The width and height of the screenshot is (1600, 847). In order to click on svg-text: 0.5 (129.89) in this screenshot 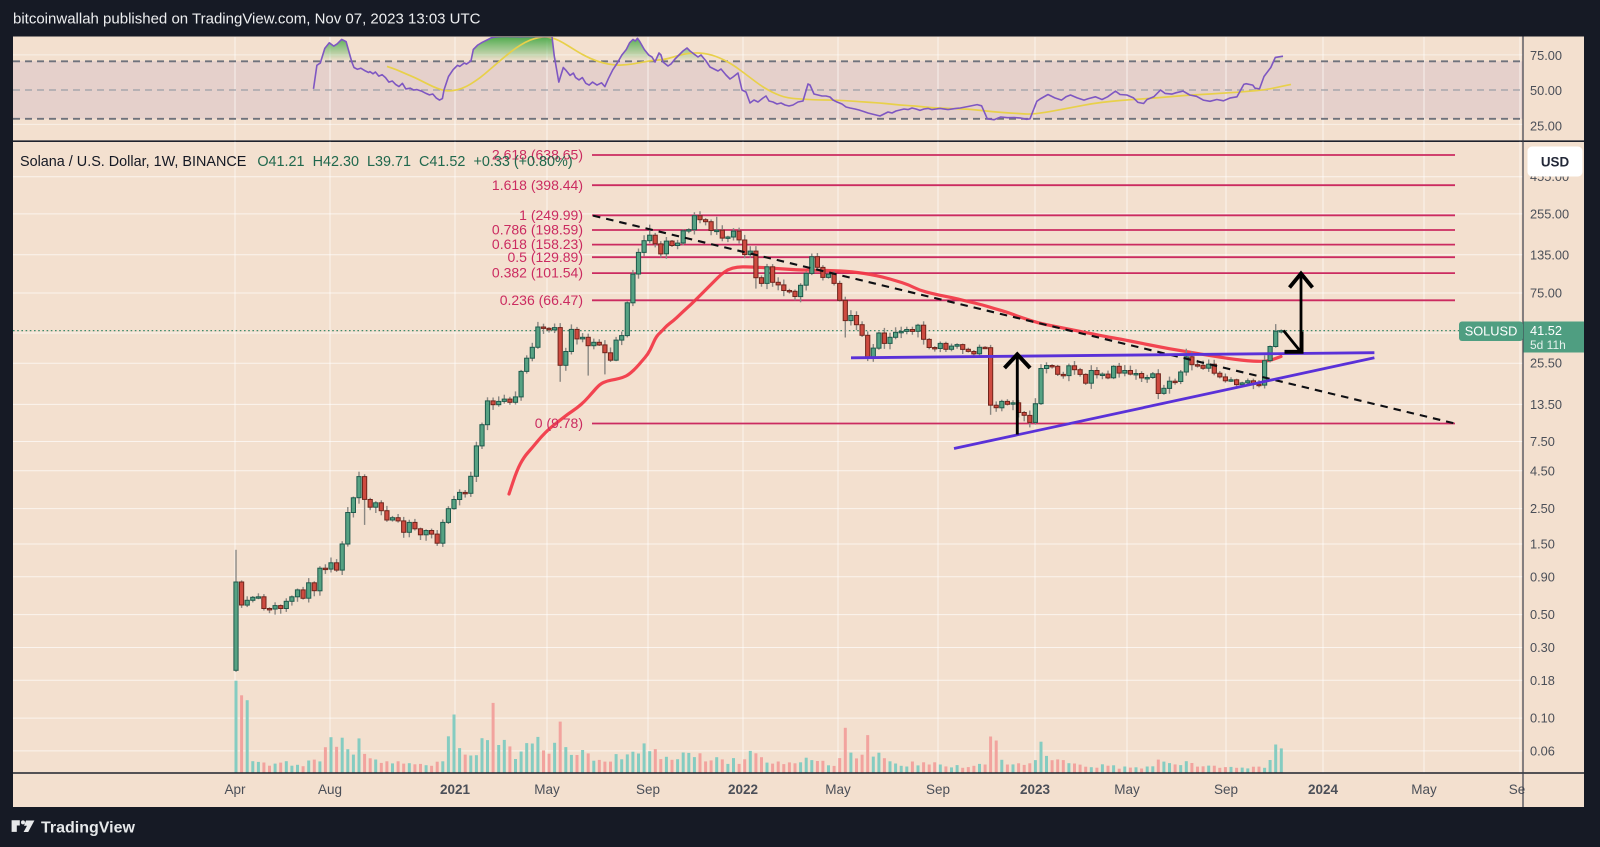, I will do `click(546, 257)`.